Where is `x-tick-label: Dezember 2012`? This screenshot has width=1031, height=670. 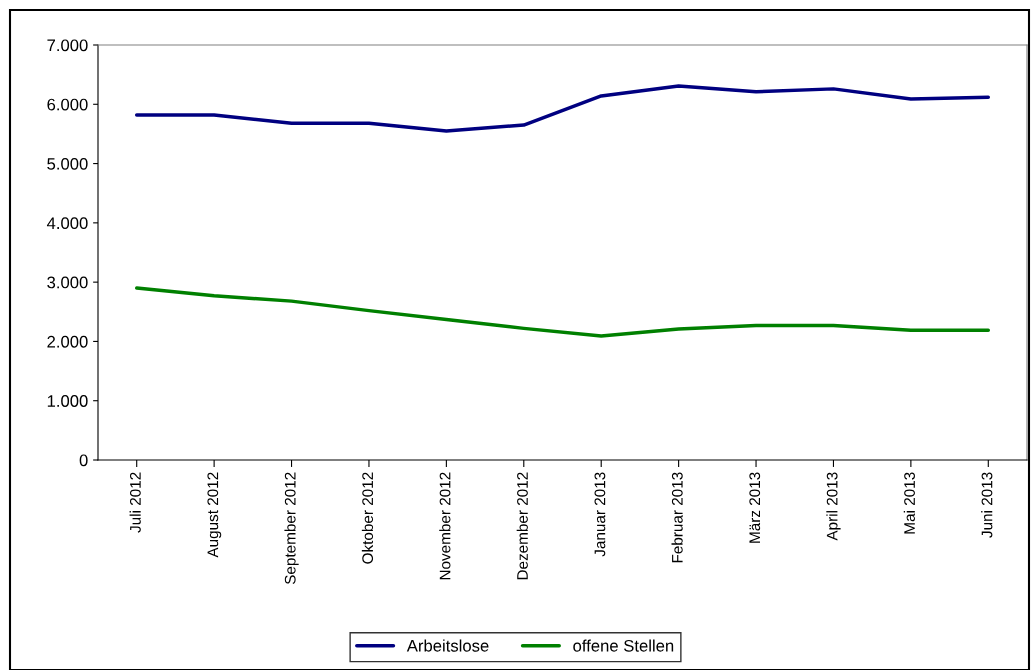
x-tick-label: Dezember 2012 is located at coordinates (522, 526).